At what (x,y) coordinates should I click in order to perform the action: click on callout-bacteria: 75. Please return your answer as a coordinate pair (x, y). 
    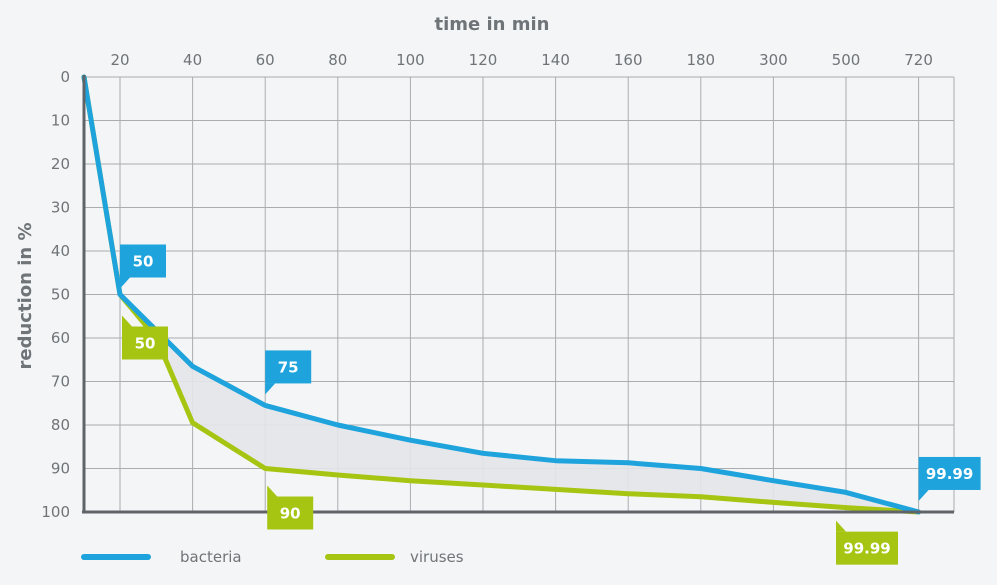
    Looking at the image, I should click on (288, 372).